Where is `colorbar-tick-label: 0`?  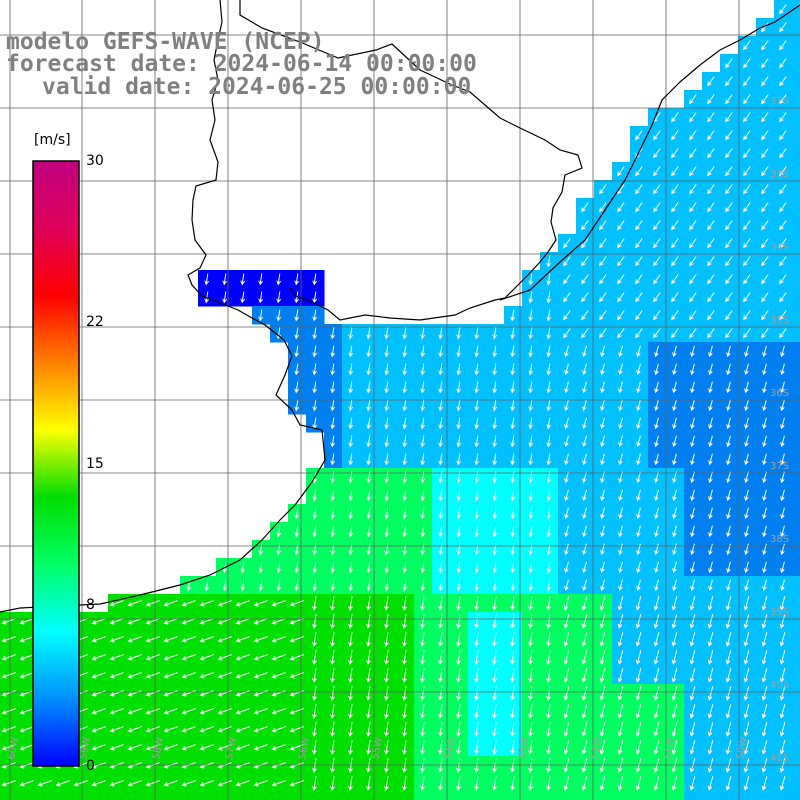 colorbar-tick-label: 0 is located at coordinates (90, 766).